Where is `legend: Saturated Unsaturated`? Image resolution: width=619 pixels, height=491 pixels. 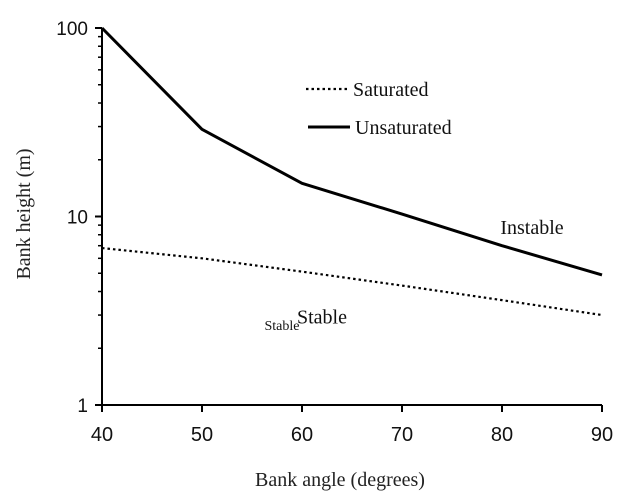 legend: Saturated Unsaturated is located at coordinates (379, 109).